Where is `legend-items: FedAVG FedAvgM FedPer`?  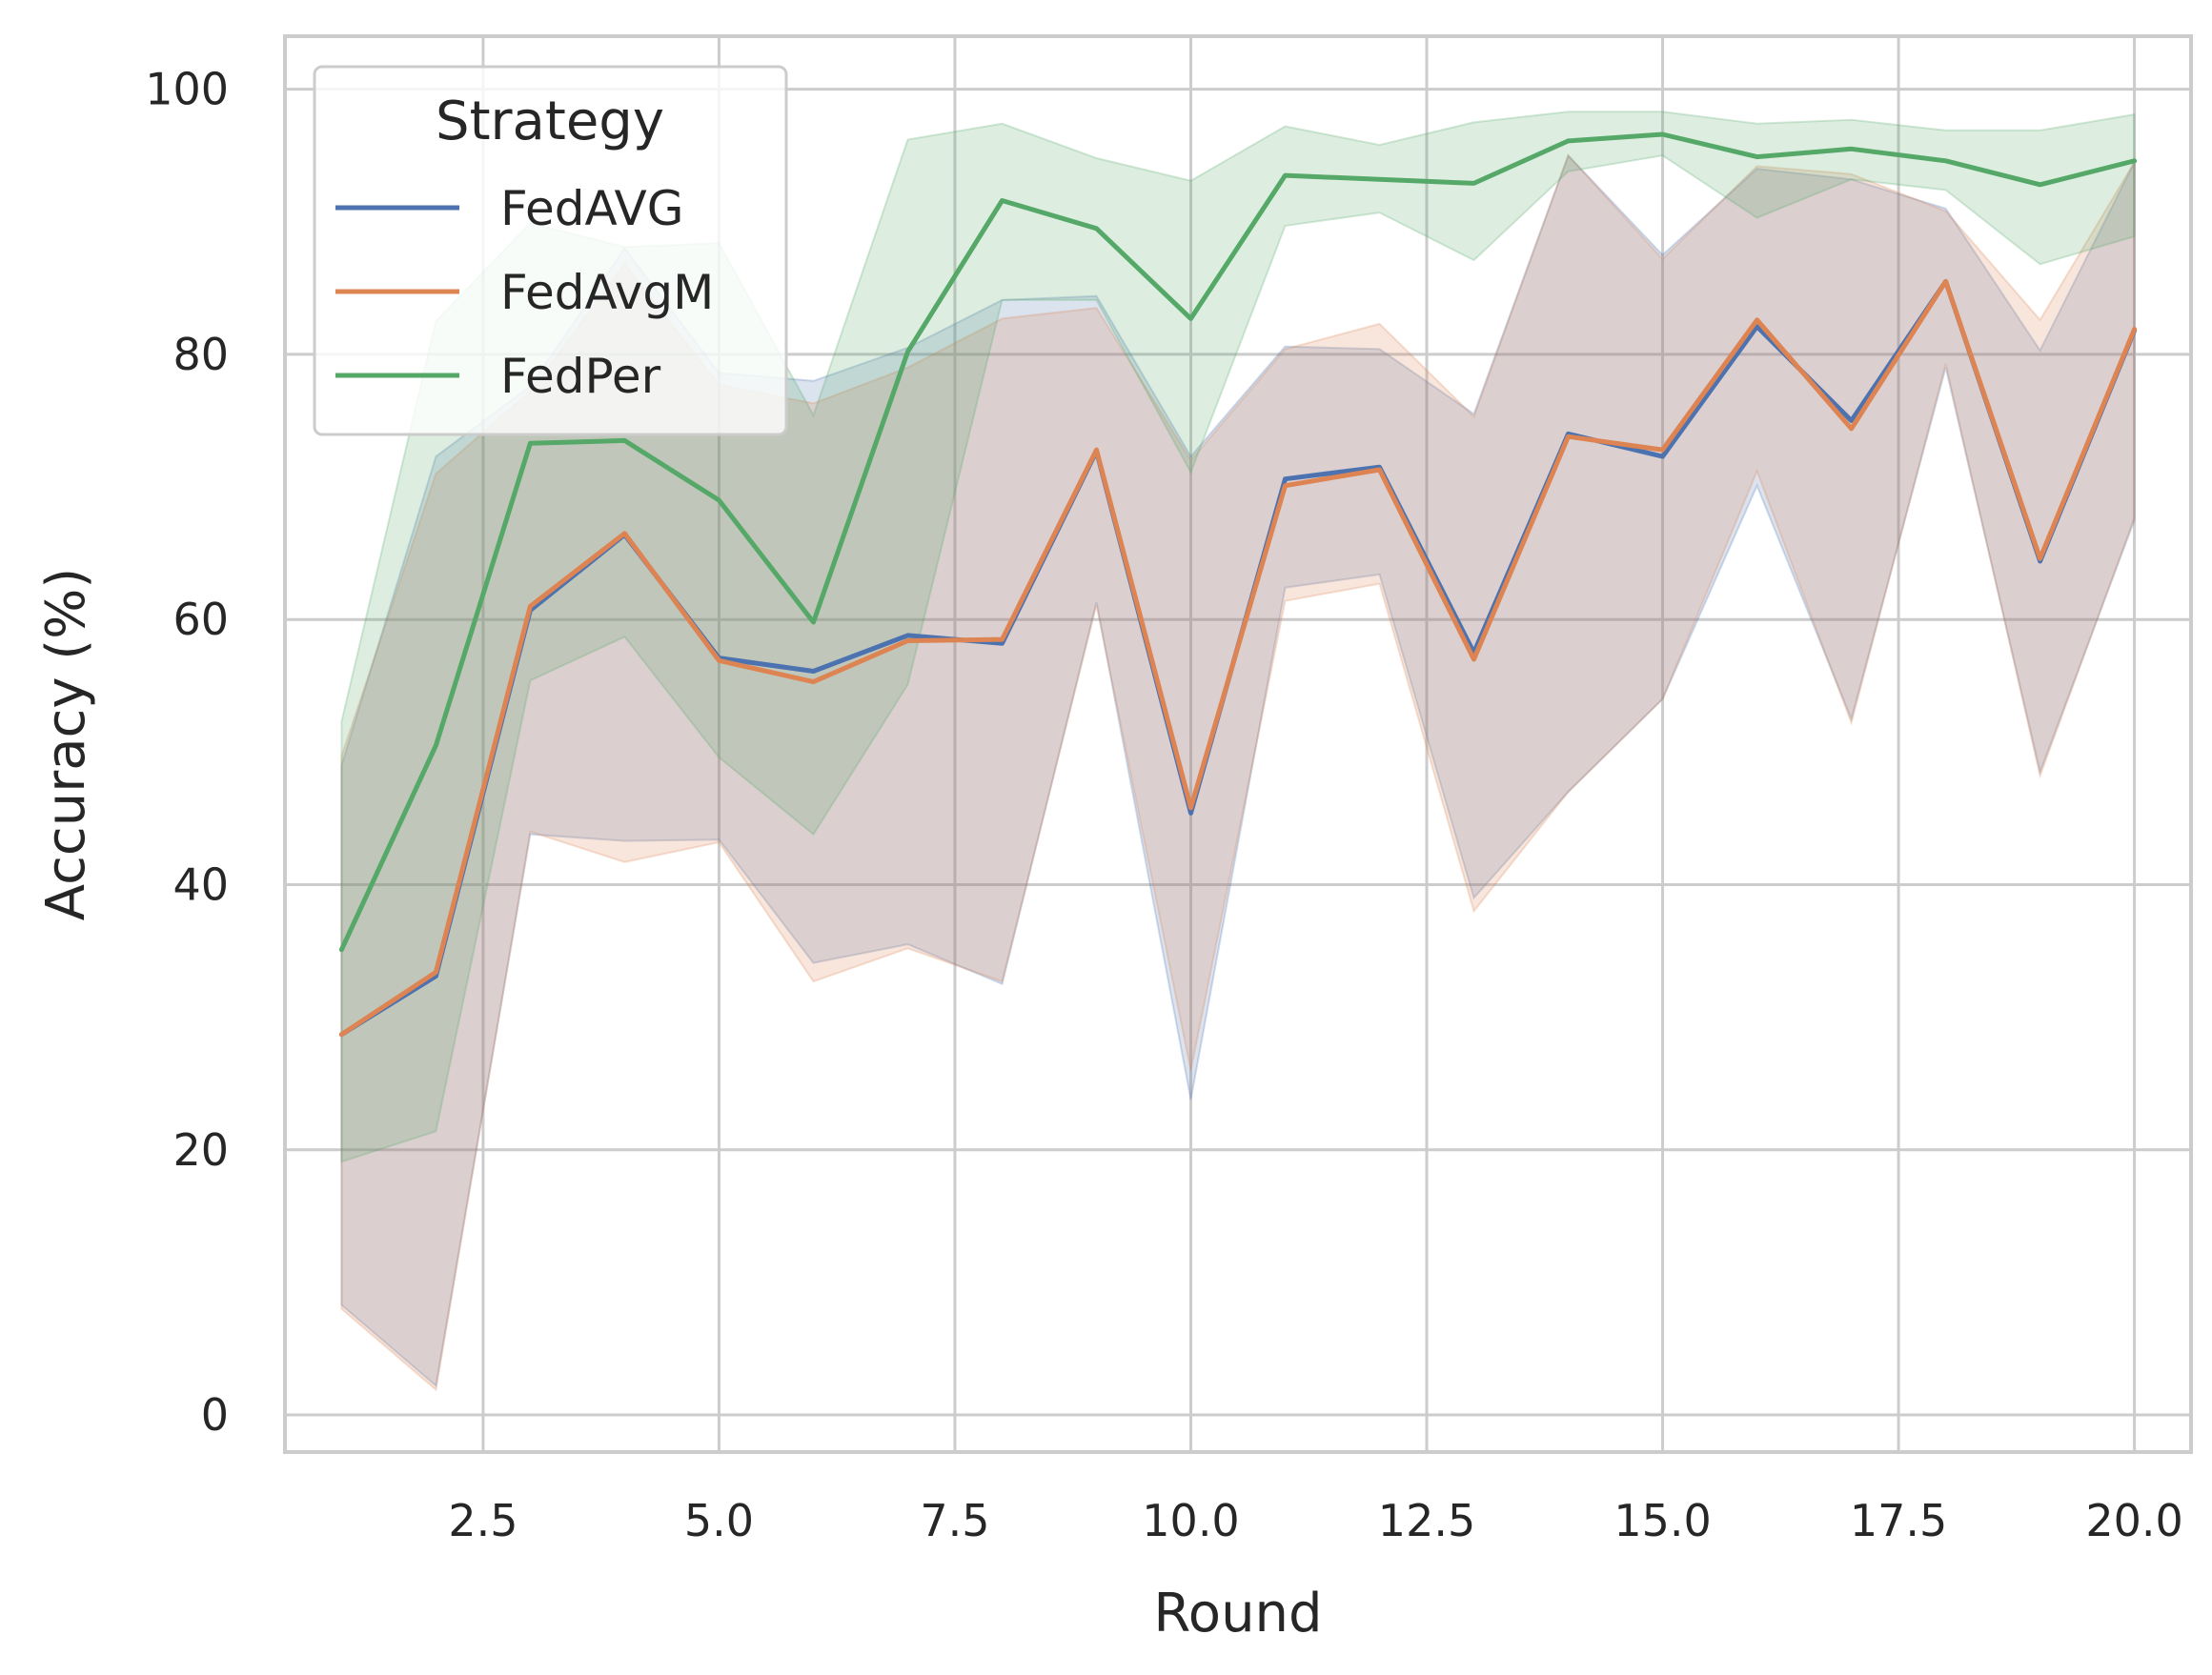 legend-items: FedAVG FedAvgM FedPer is located at coordinates (524, 292).